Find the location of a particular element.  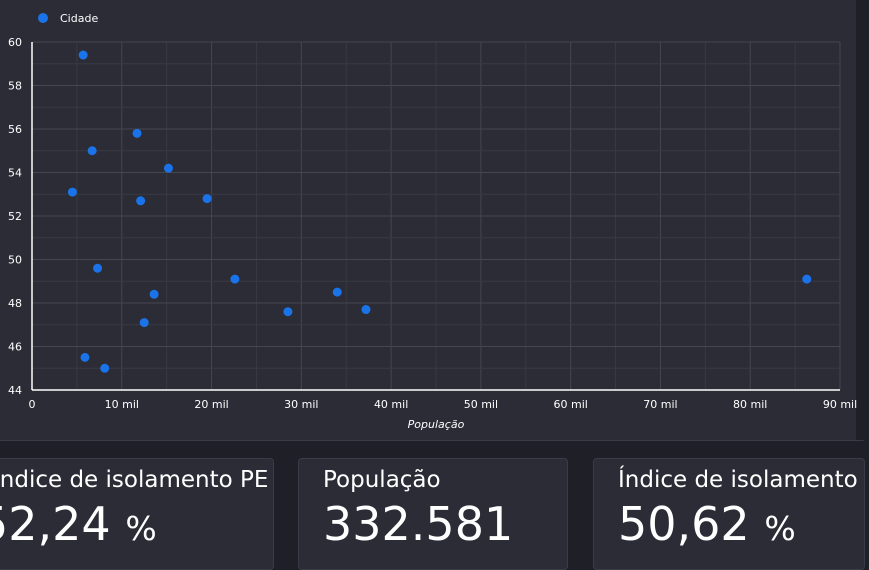

kpi-card-isolamento: Índice de isolamento 50,62 % is located at coordinates (729, 514).